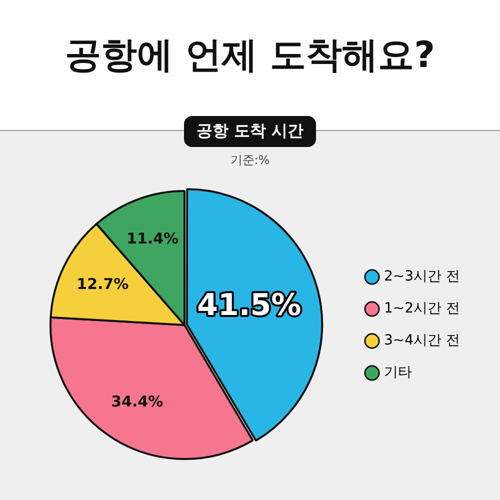 This screenshot has height=500, width=500. I want to click on legend-label: 기타, so click(398, 372).